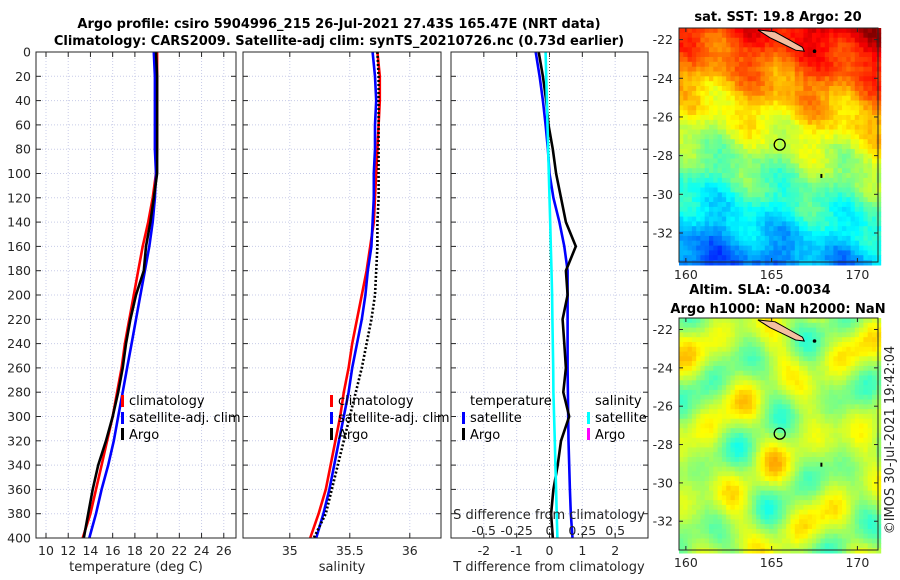 This screenshot has height=580, width=900. I want to click on x-tick-label: 24, so click(202, 550).